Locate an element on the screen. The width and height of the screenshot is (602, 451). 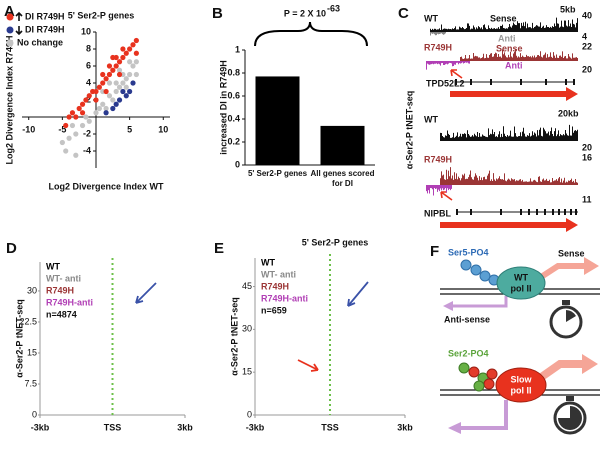
y-axis-label: α-Ser2-P tNET-seq is located at coordinates (234, 336).